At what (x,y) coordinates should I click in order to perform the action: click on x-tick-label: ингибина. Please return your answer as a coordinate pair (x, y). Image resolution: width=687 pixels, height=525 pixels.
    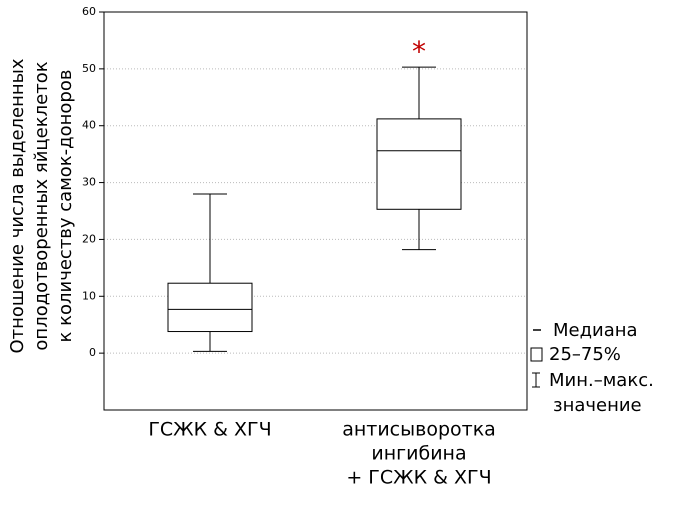
    Looking at the image, I should click on (418, 454).